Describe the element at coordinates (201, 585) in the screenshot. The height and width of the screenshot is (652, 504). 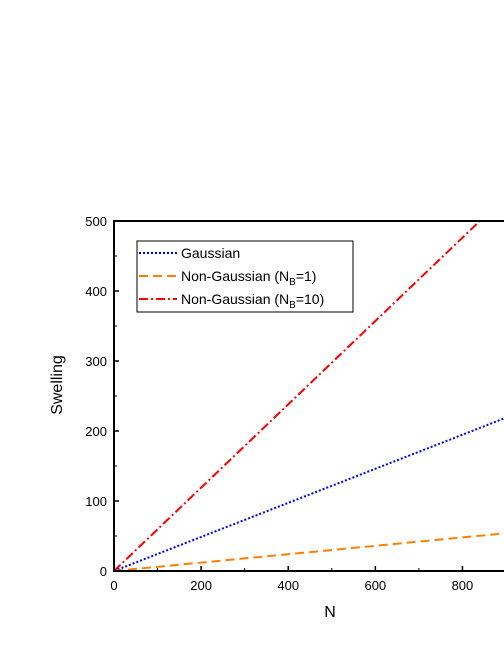
I see `x-tick-label: 200` at that location.